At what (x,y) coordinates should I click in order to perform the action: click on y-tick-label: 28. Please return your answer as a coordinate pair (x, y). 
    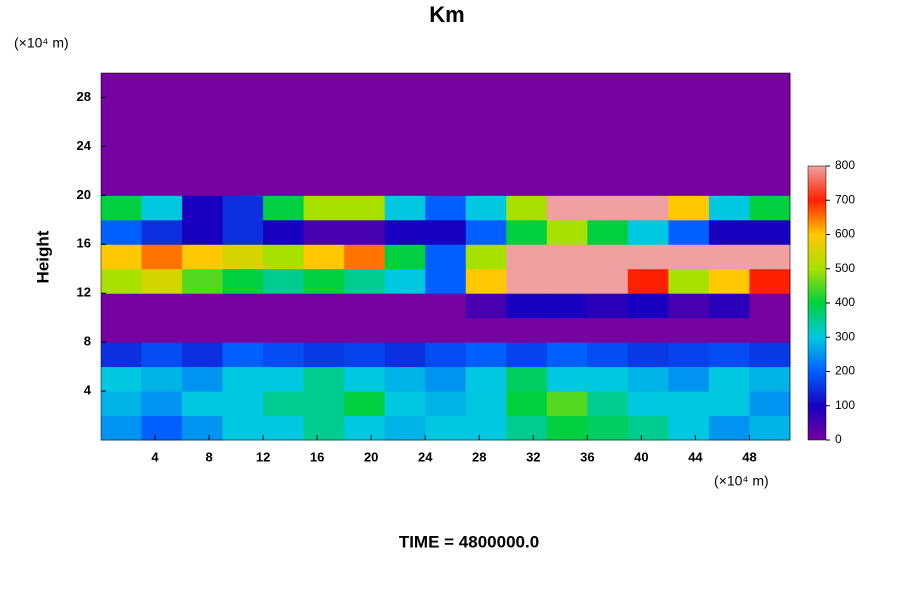
    Looking at the image, I should click on (84, 96).